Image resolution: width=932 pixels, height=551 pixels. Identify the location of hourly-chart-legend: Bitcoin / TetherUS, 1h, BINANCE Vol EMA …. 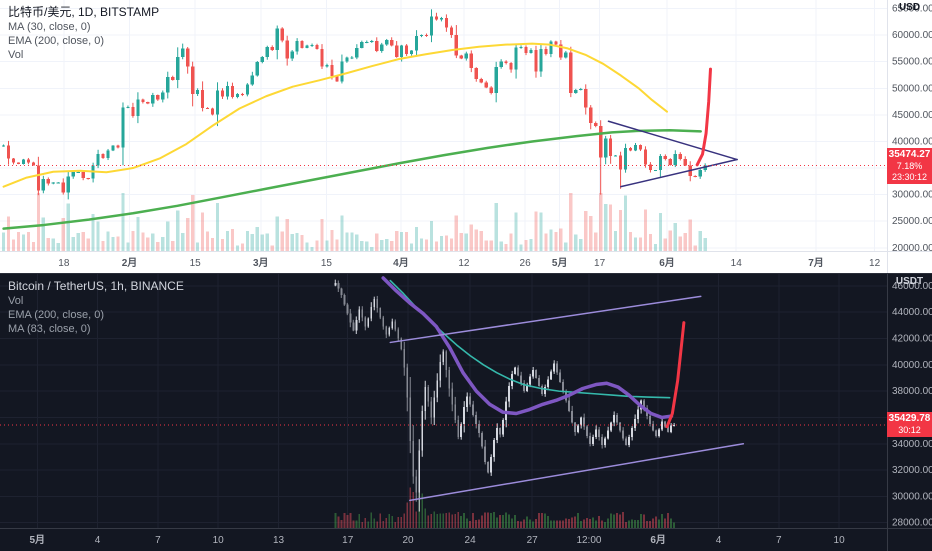
(96, 307).